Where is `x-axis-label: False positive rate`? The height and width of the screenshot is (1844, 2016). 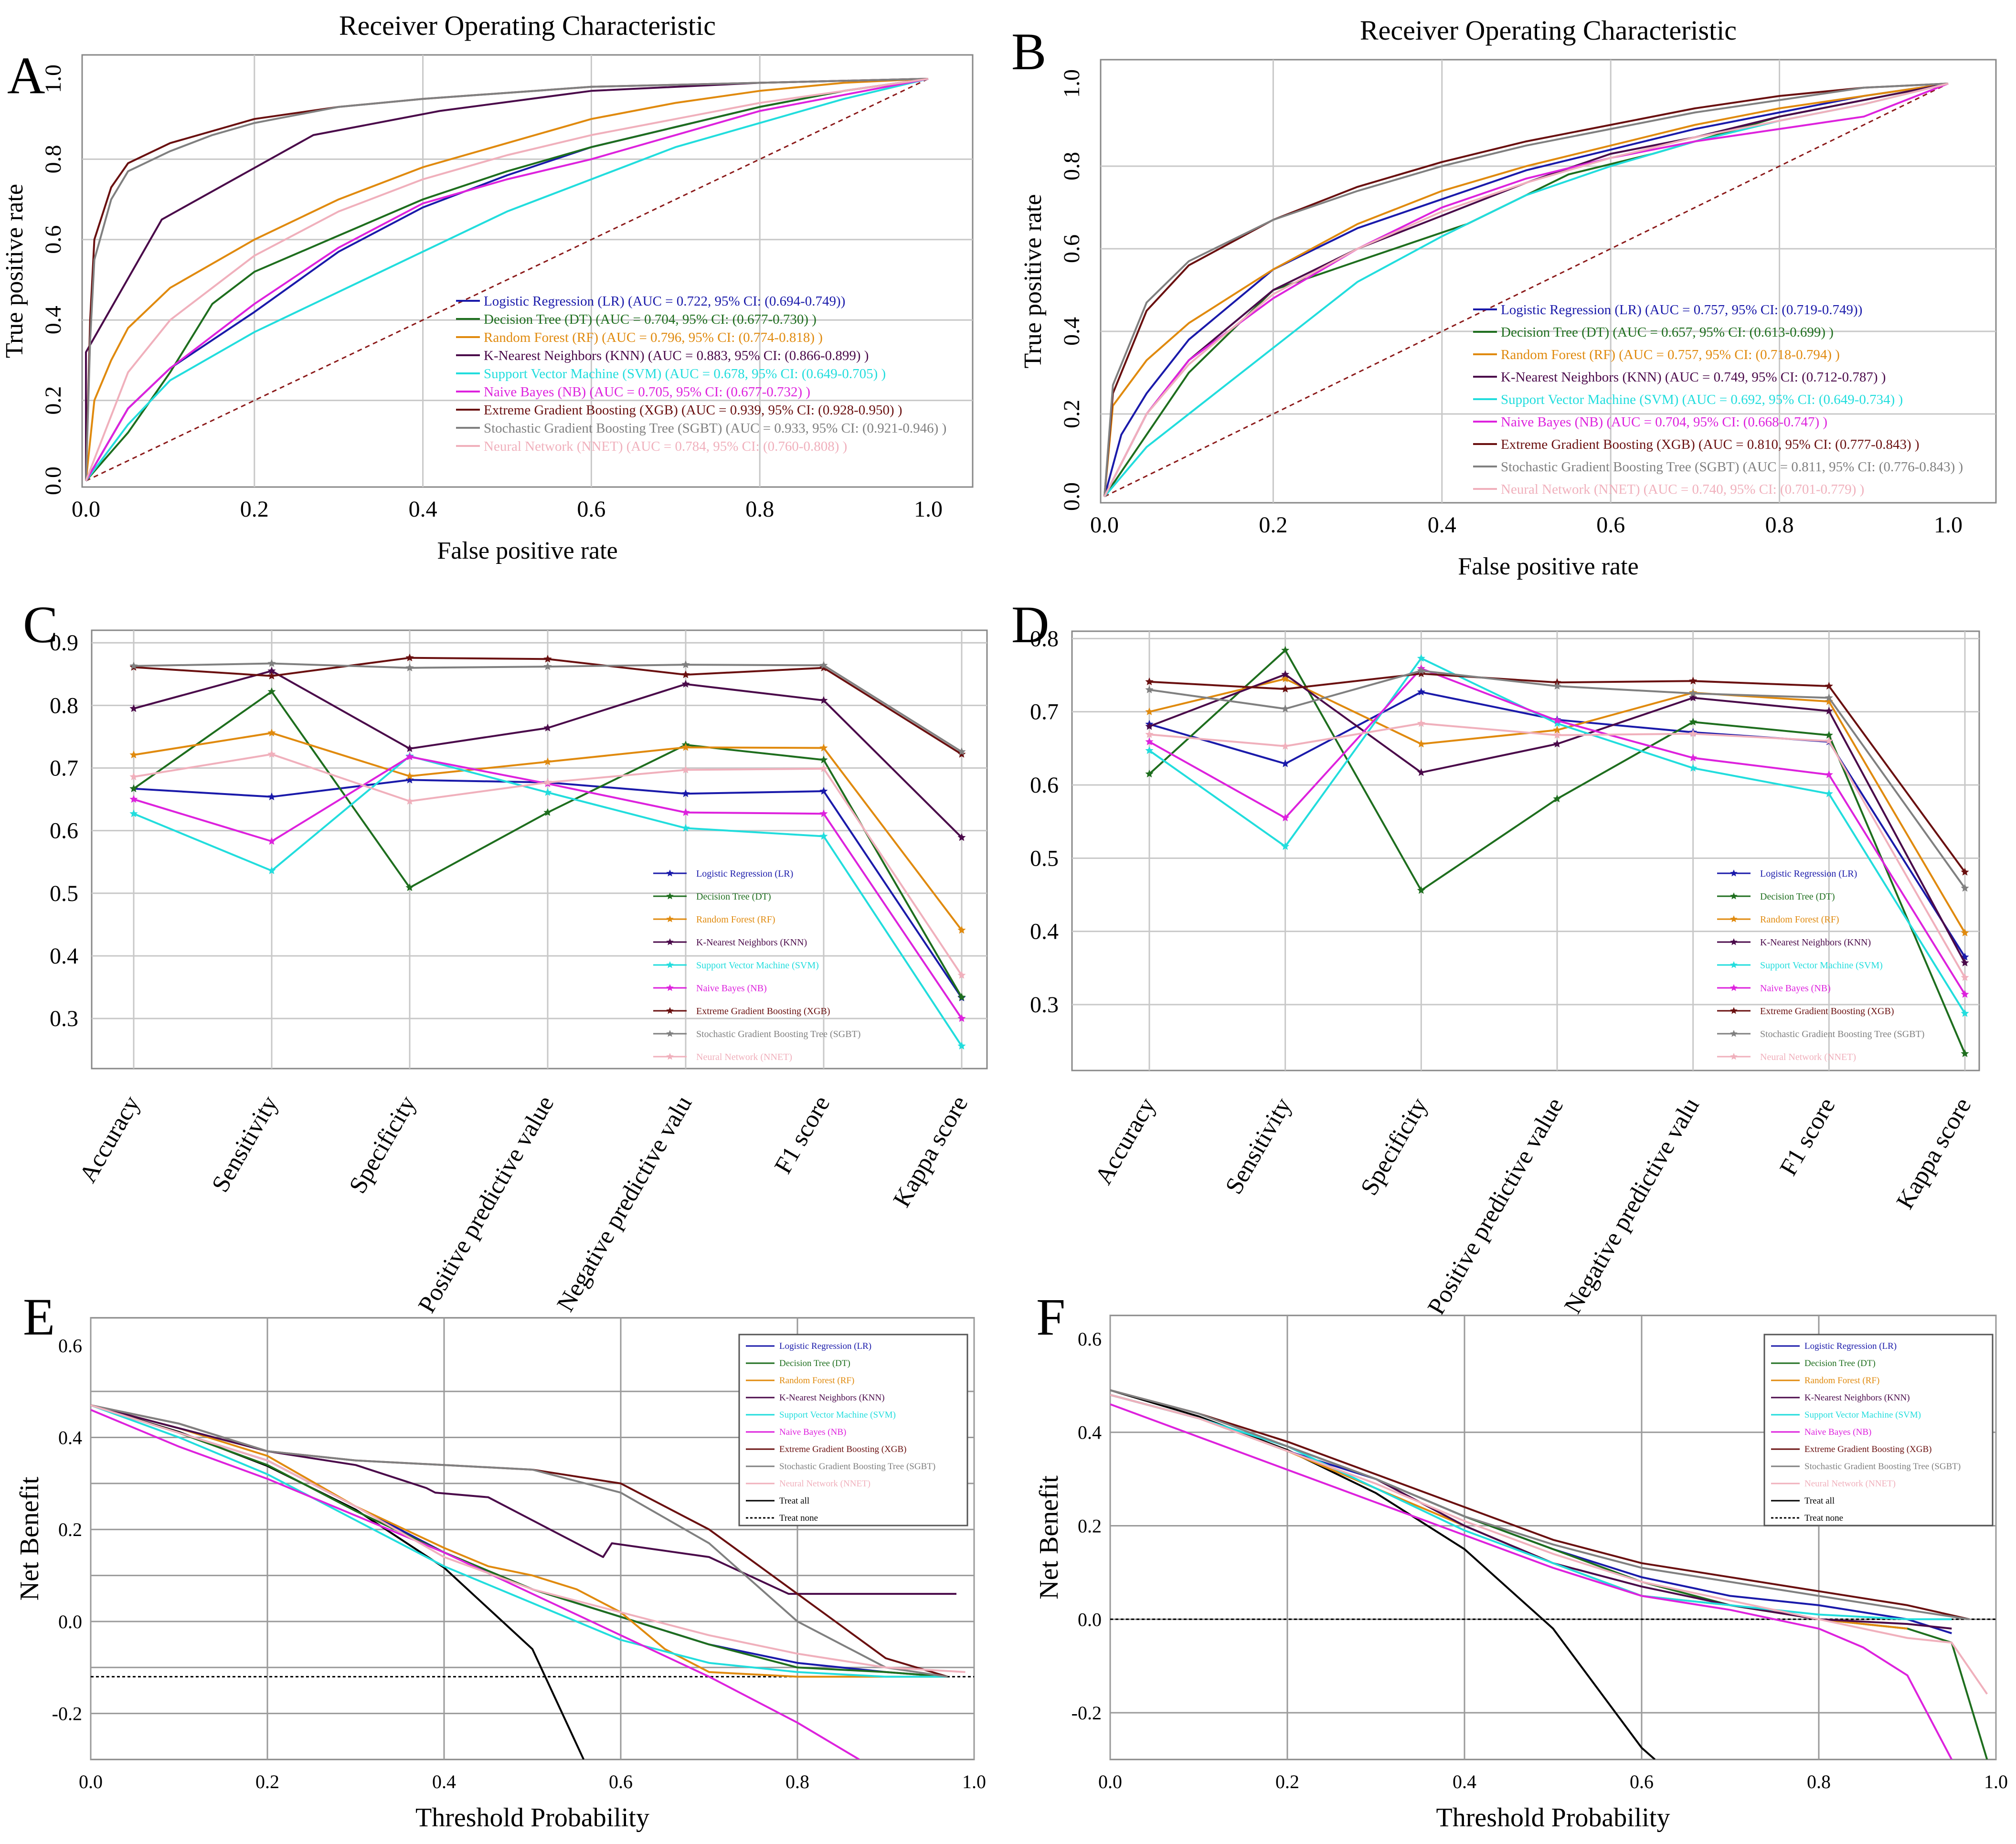 x-axis-label: False positive rate is located at coordinates (1548, 566).